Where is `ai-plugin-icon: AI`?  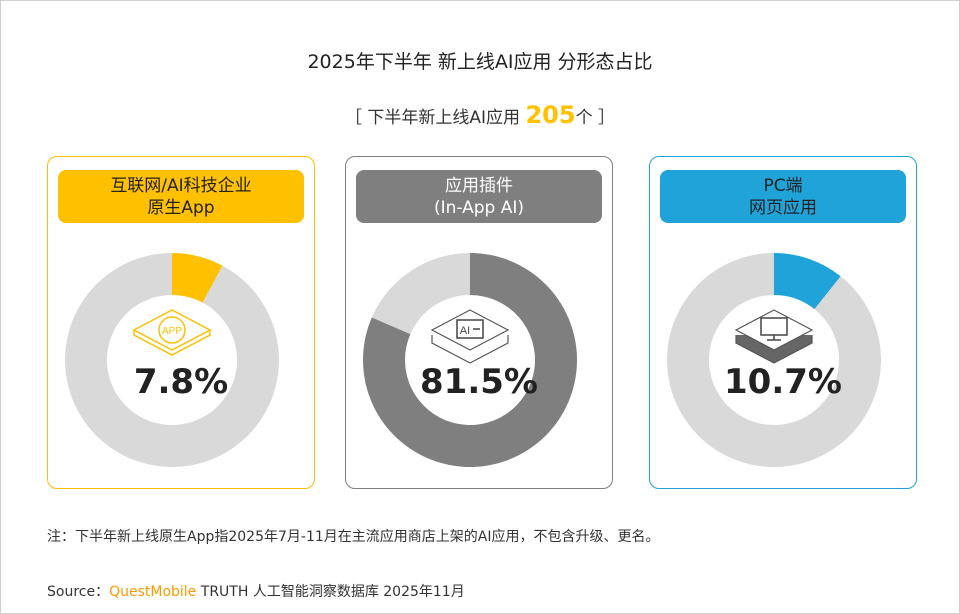
ai-plugin-icon: AI is located at coordinates (470, 336).